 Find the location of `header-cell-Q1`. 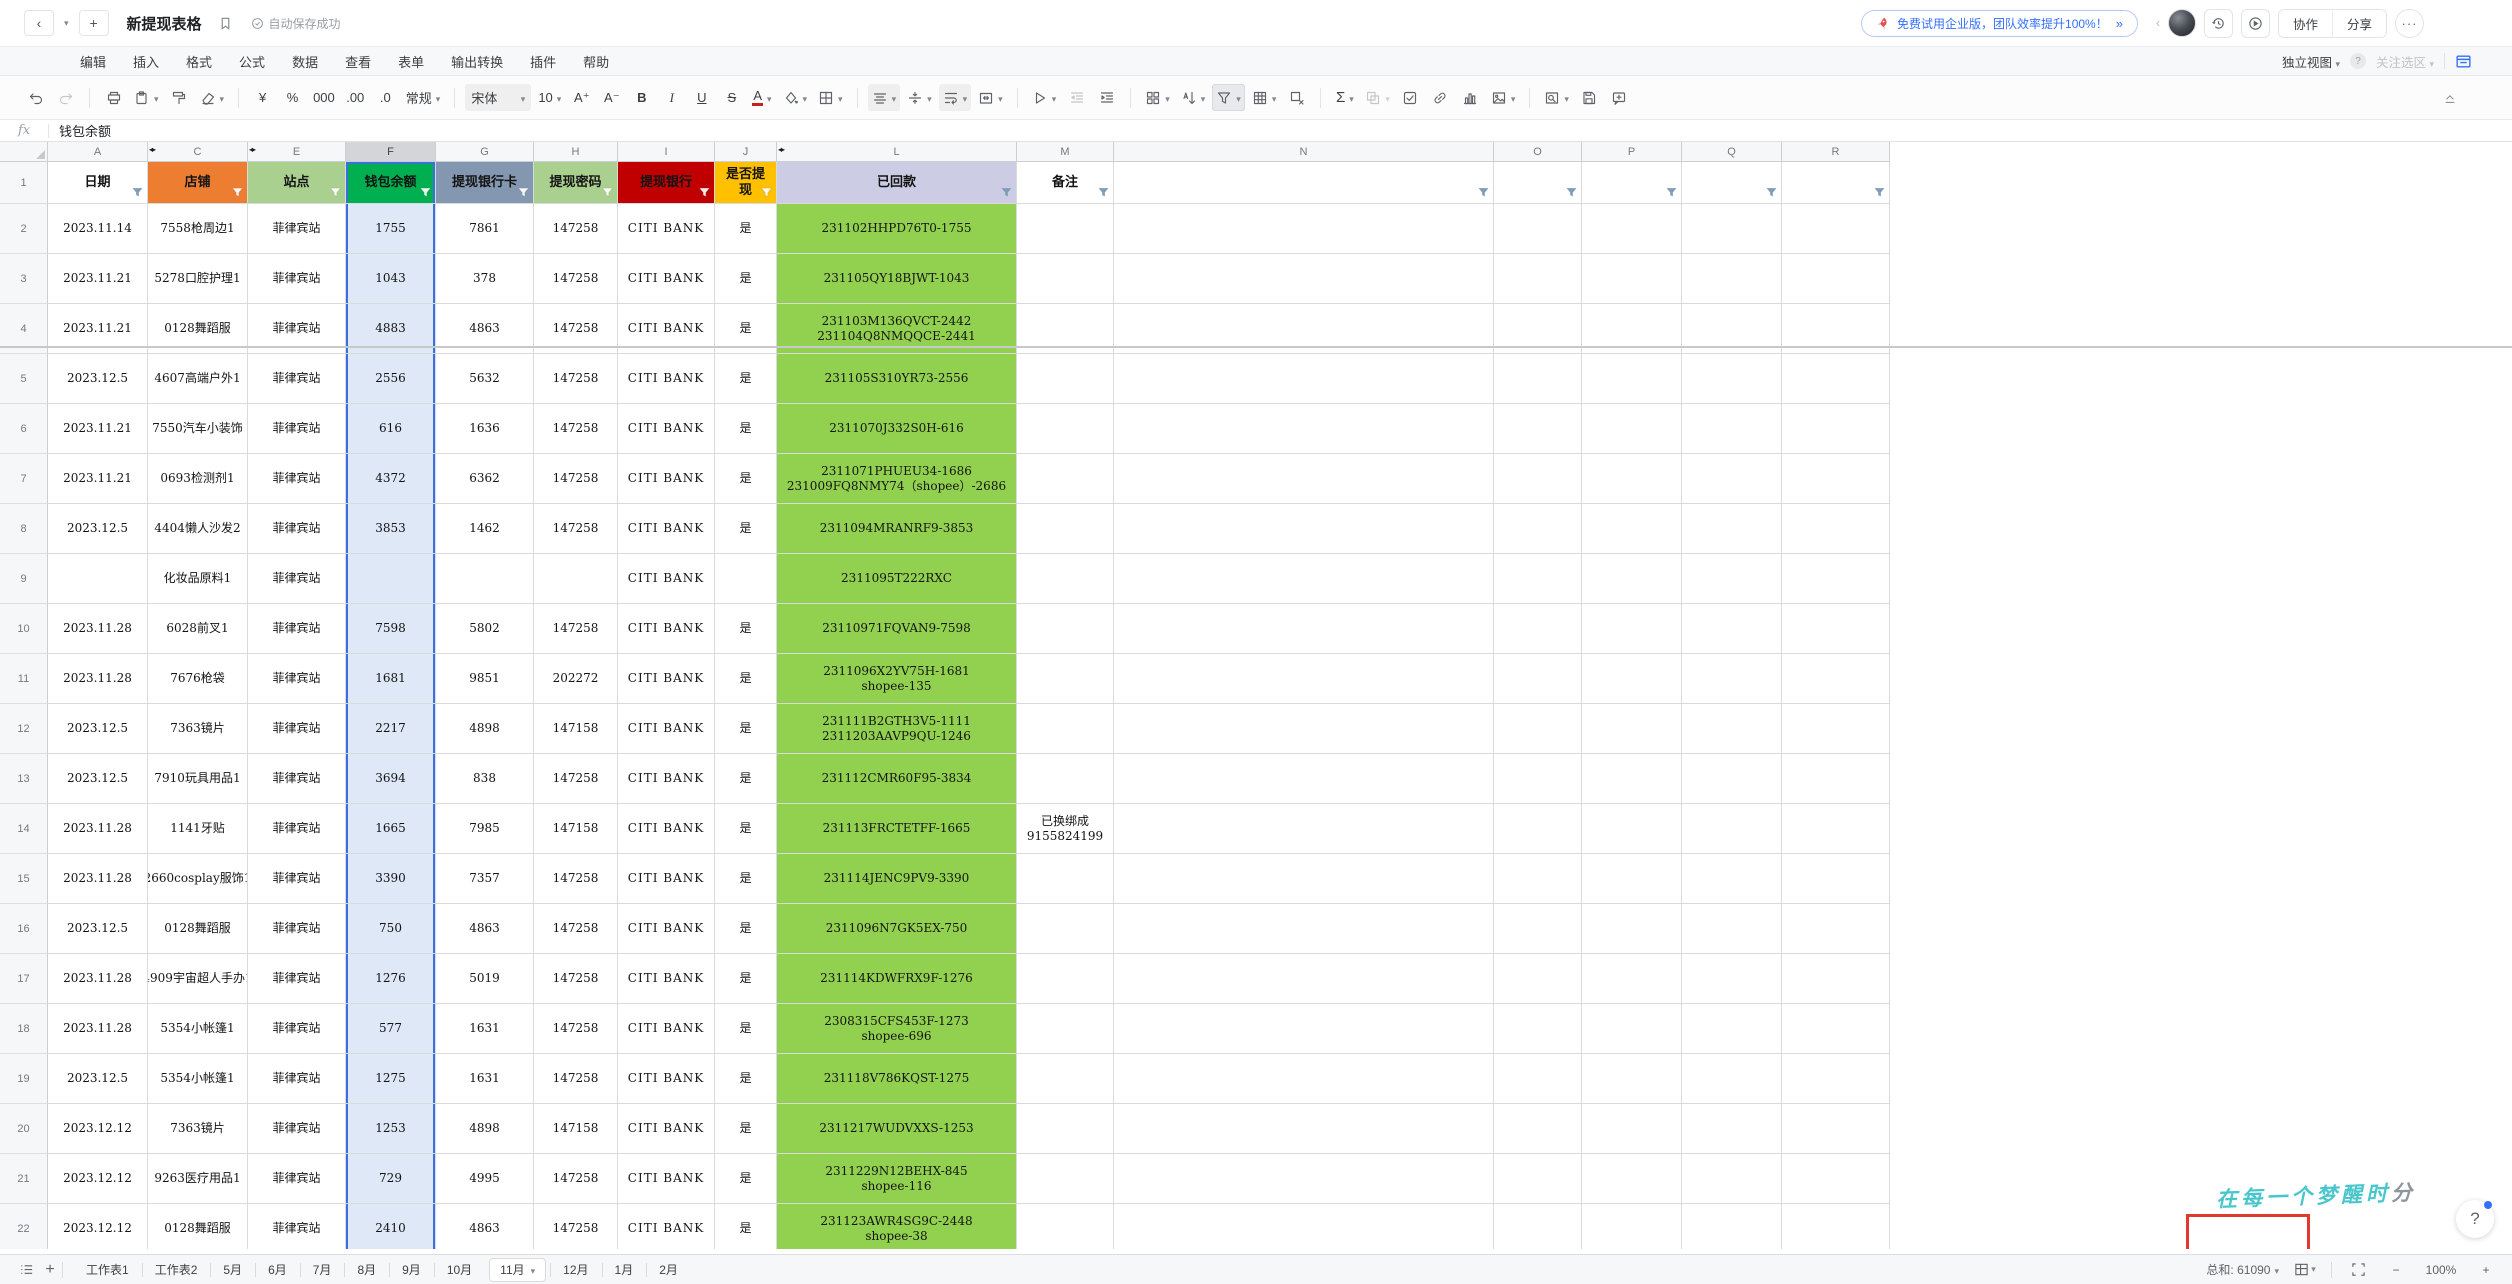

header-cell-Q1 is located at coordinates (1732, 183).